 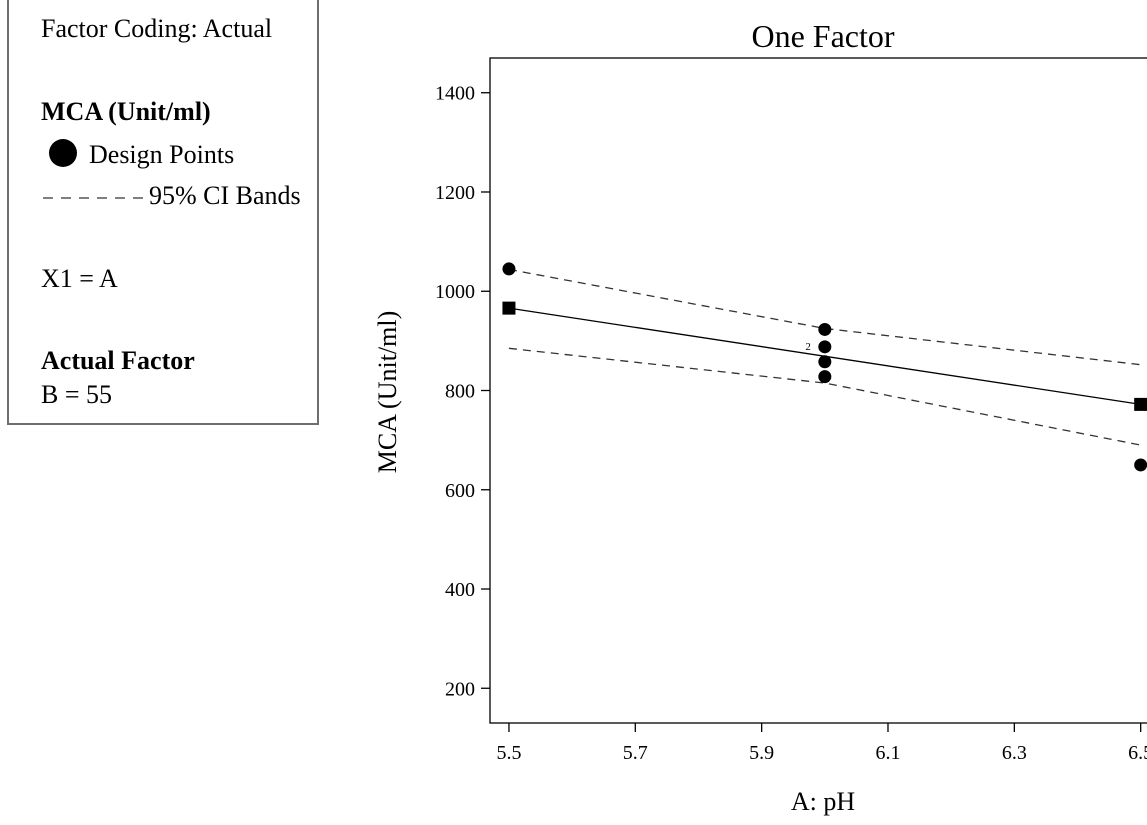 What do you see at coordinates (635, 753) in the screenshot?
I see `x-tick-label: 5.7` at bounding box center [635, 753].